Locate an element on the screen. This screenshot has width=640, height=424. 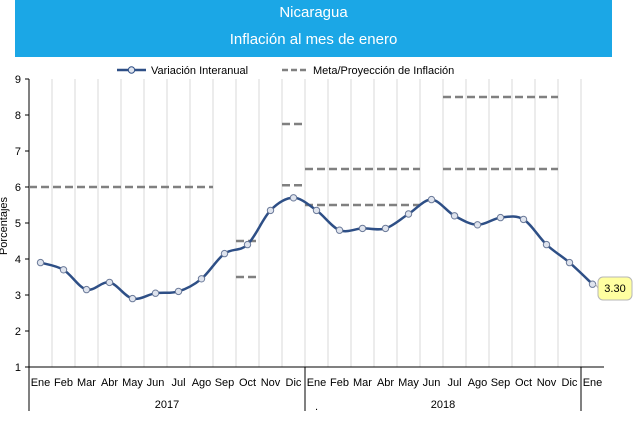
callout-leader is located at coordinates (597, 286).